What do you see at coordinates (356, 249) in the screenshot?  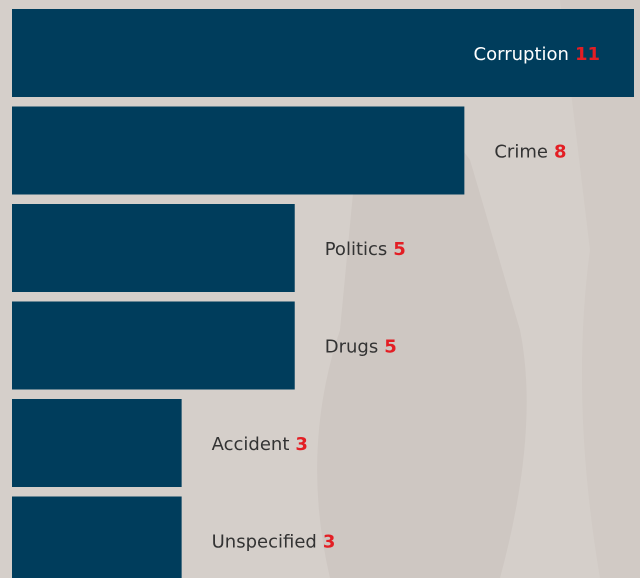 I see `bar-category-label: Politics` at bounding box center [356, 249].